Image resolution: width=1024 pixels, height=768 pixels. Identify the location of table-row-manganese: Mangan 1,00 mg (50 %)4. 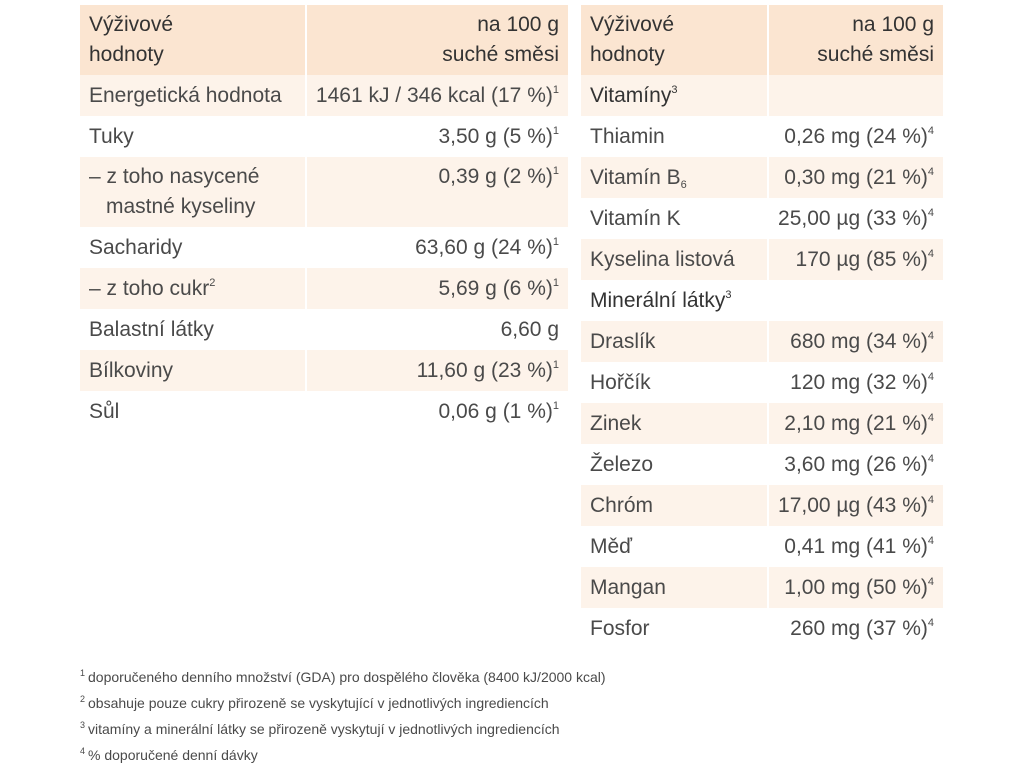
(762, 587).